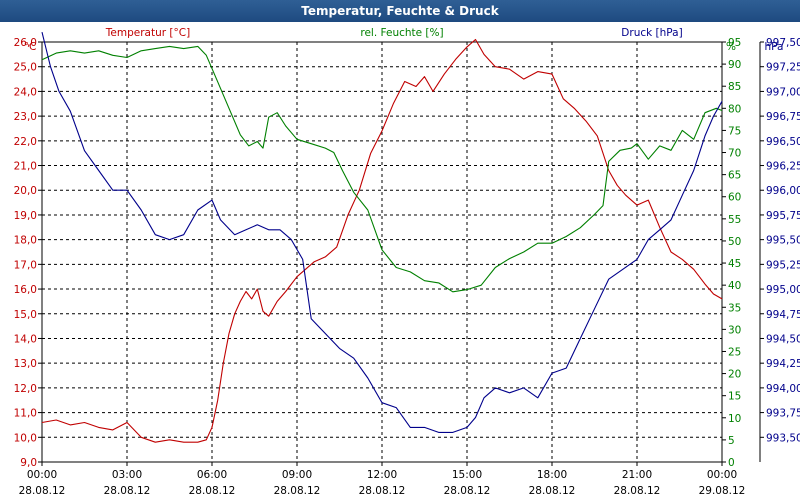  What do you see at coordinates (734, 330) in the screenshot?
I see `humidity-tick-label: 30` at bounding box center [734, 330].